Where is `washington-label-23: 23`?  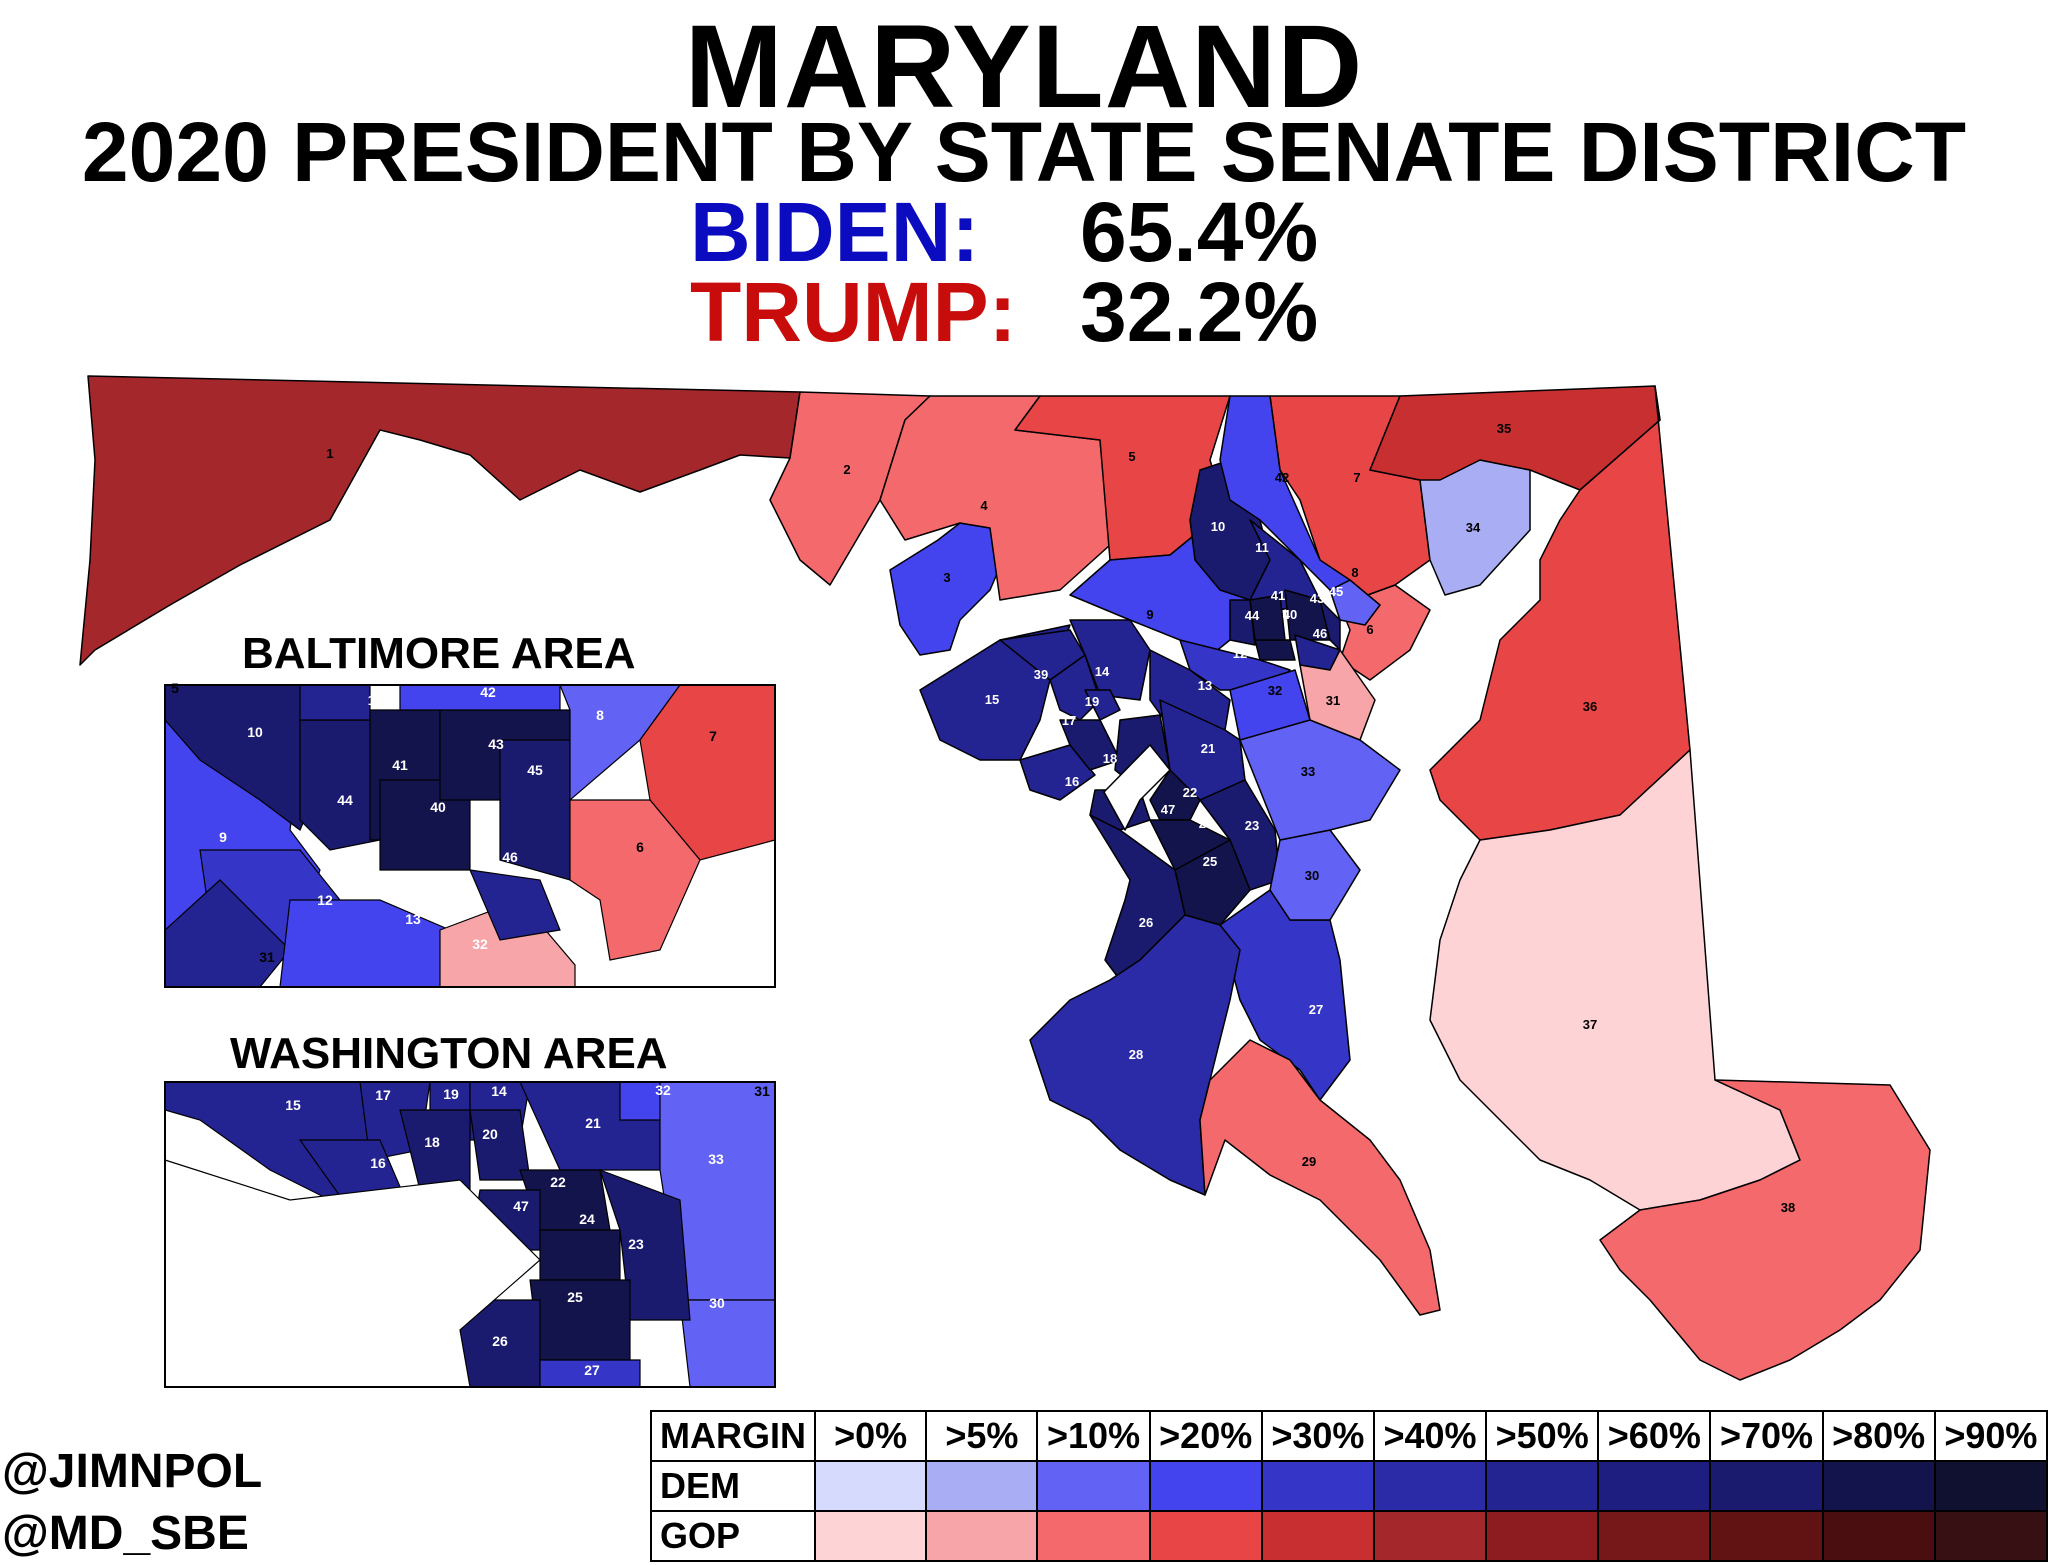
washington-label-23: 23 is located at coordinates (636, 1244).